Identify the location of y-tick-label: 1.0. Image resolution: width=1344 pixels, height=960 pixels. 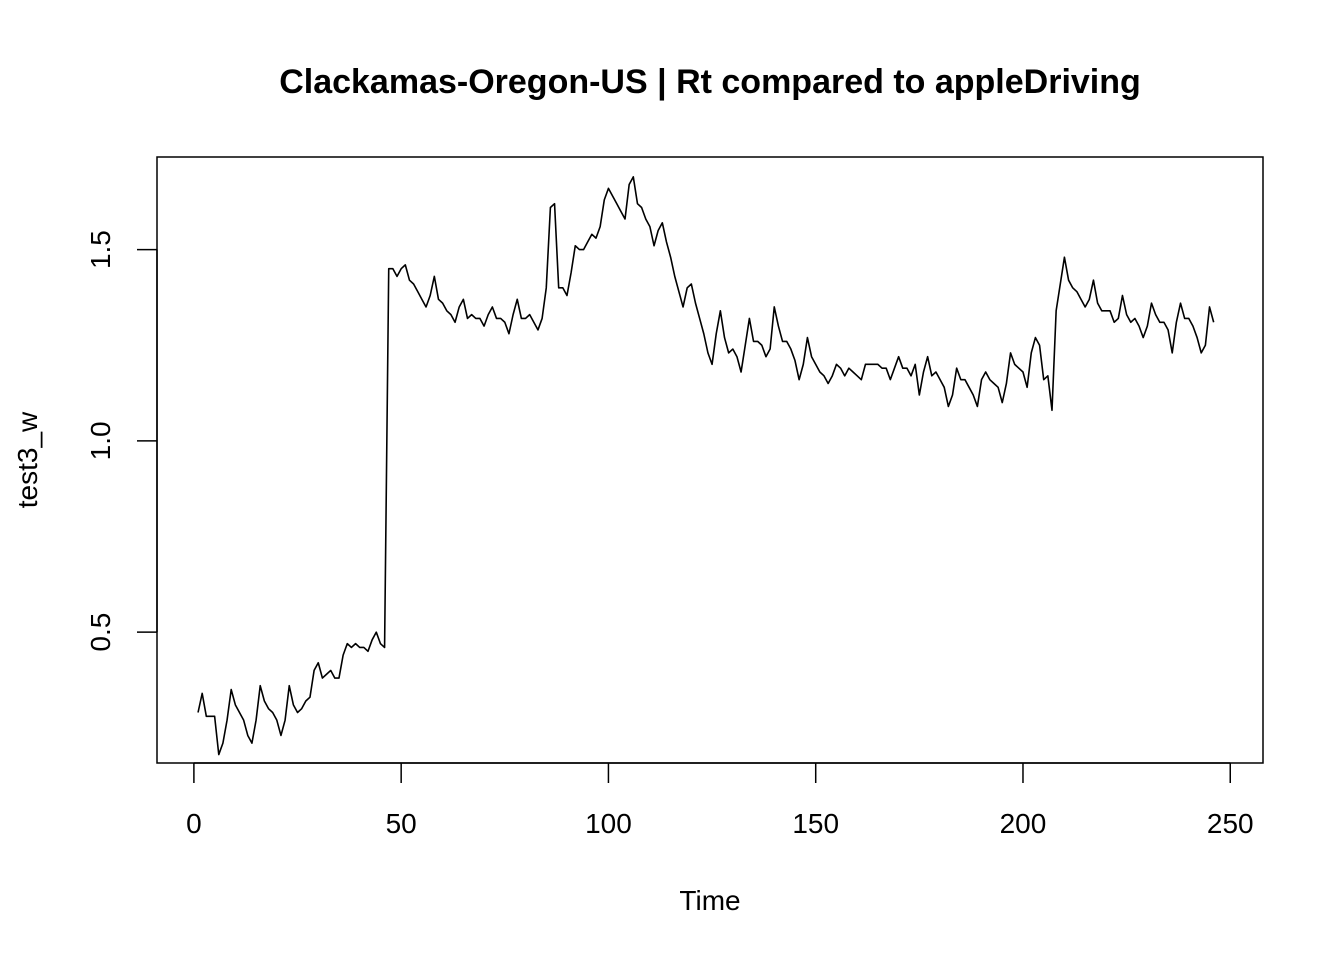
(100, 440).